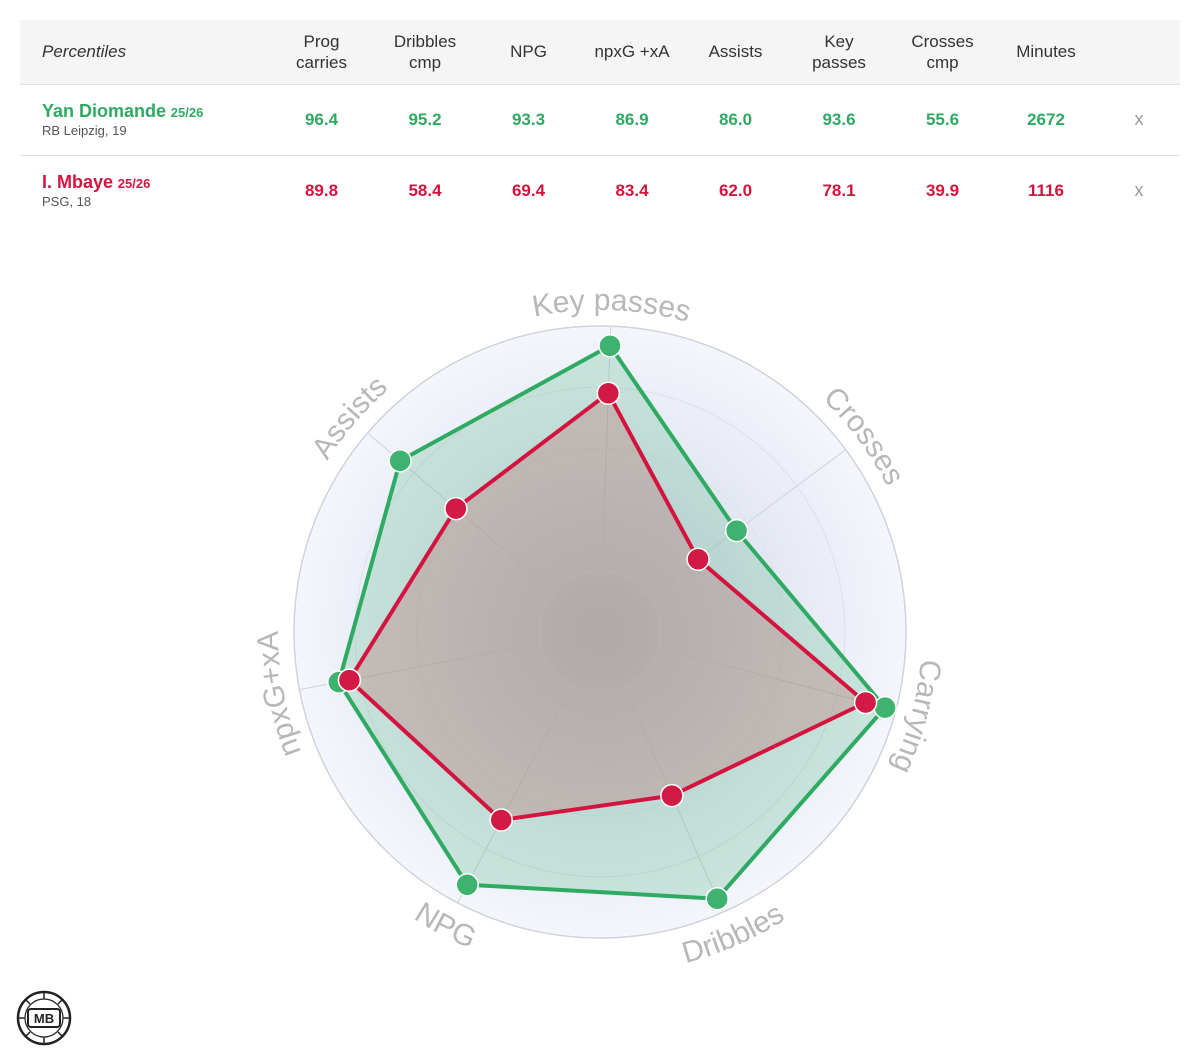  What do you see at coordinates (612, 306) in the screenshot?
I see `axis-label: Key passes` at bounding box center [612, 306].